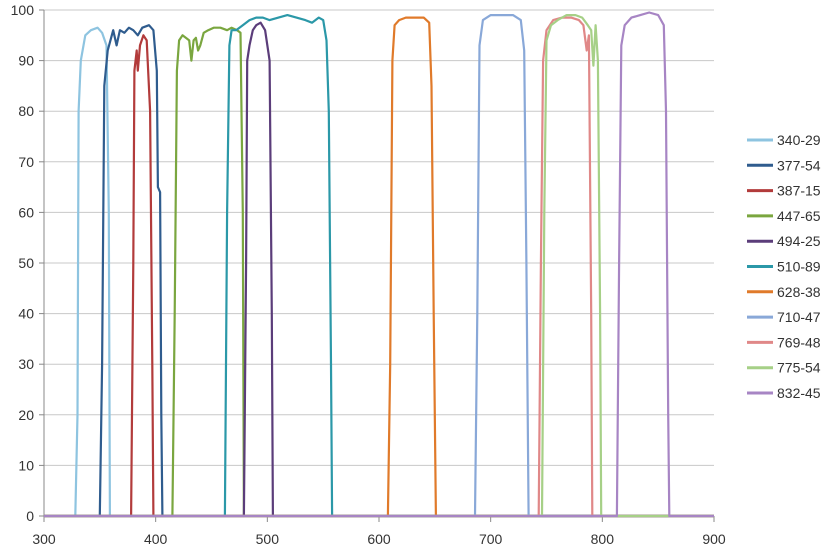  What do you see at coordinates (603, 539) in the screenshot?
I see `x-tick-label: 800` at bounding box center [603, 539].